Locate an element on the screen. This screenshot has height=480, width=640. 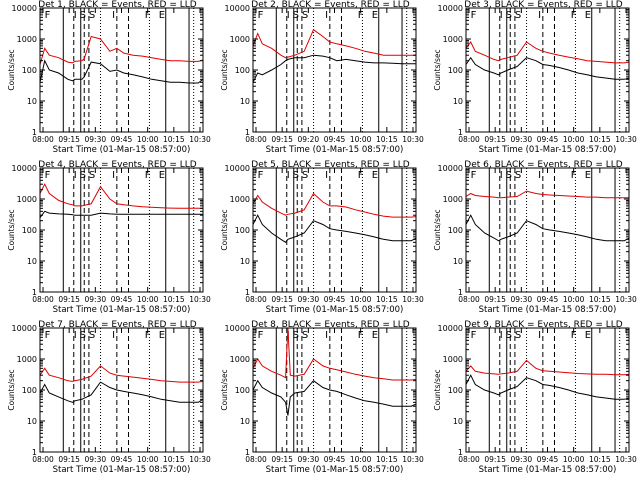
chart-title: Det 5, BLACK = Events, RED = LLD is located at coordinates (330, 165).